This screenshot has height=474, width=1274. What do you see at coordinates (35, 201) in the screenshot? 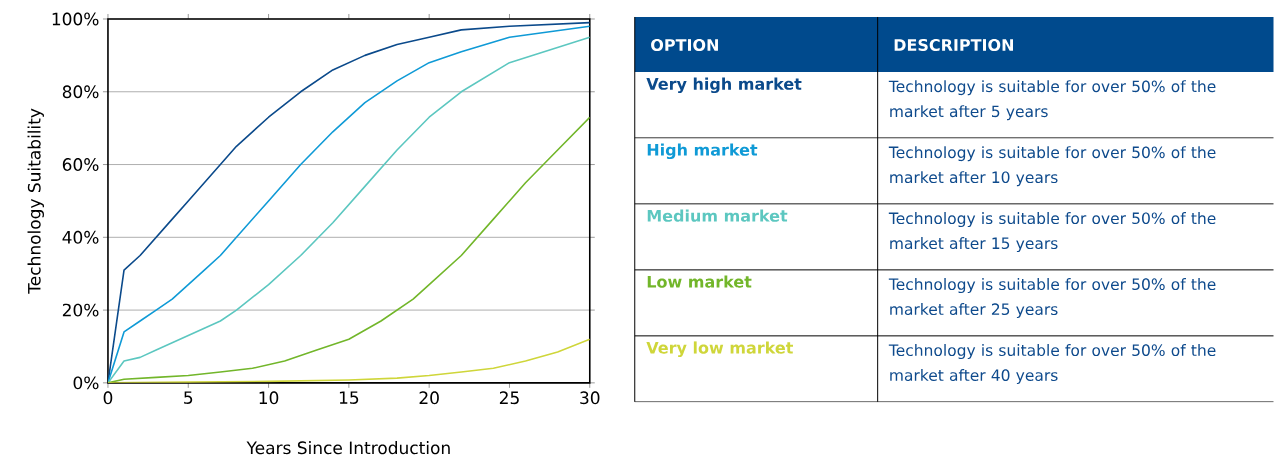
I see `y-axis-title: Technology Suitability` at bounding box center [35, 201].